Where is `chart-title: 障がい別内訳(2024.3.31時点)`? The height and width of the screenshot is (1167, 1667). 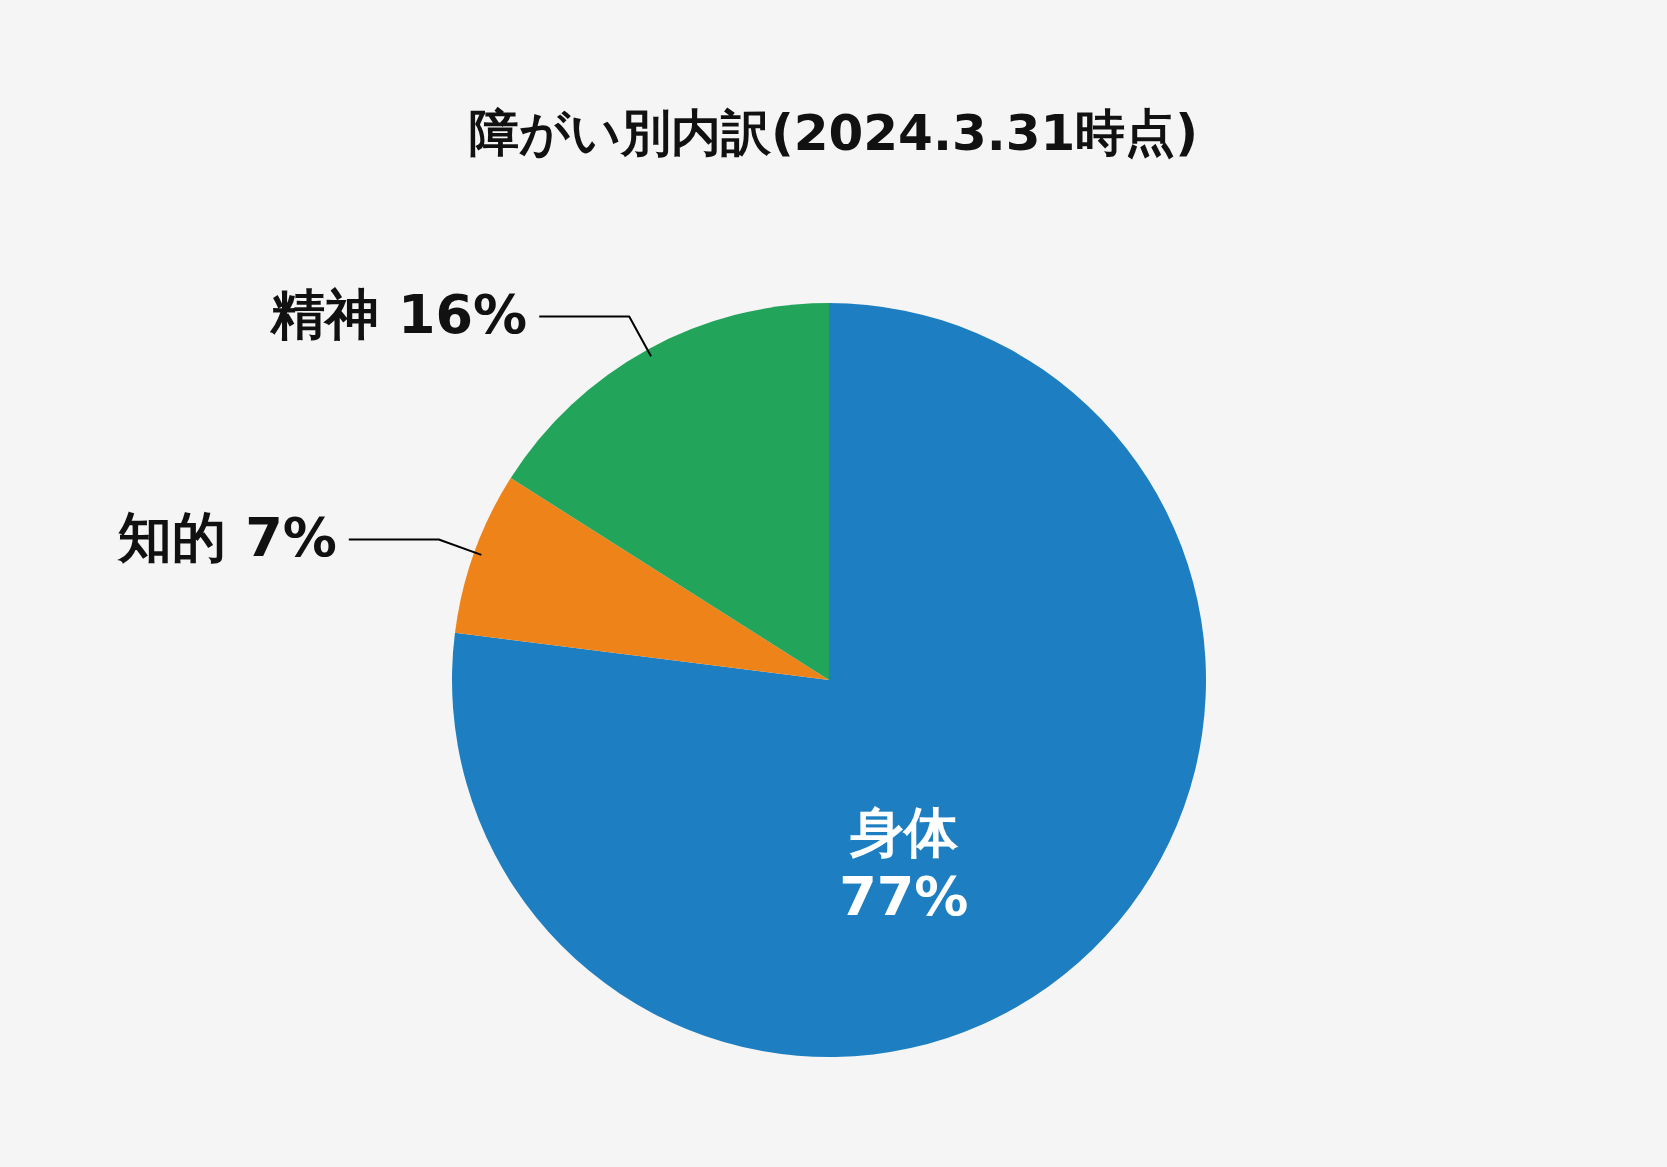
chart-title: 障がい別内訳(2024.3.31時点) is located at coordinates (833, 133).